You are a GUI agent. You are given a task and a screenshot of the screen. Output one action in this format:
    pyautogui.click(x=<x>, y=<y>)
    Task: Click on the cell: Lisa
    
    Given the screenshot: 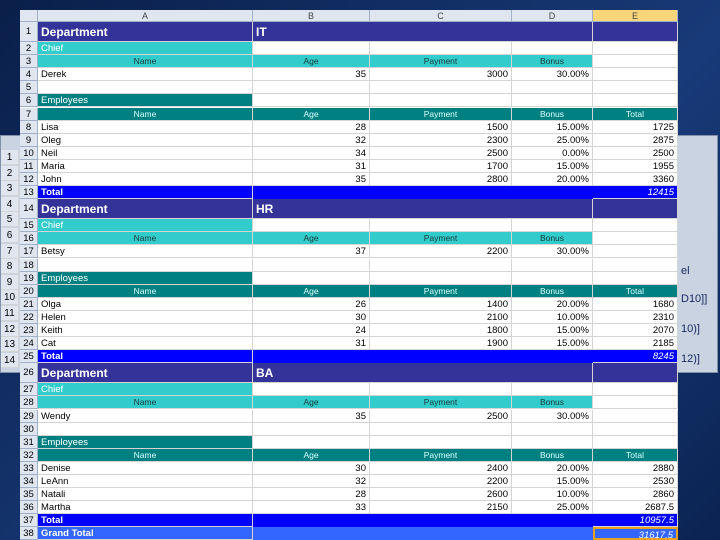 What is the action you would take?
    pyautogui.click(x=145, y=127)
    